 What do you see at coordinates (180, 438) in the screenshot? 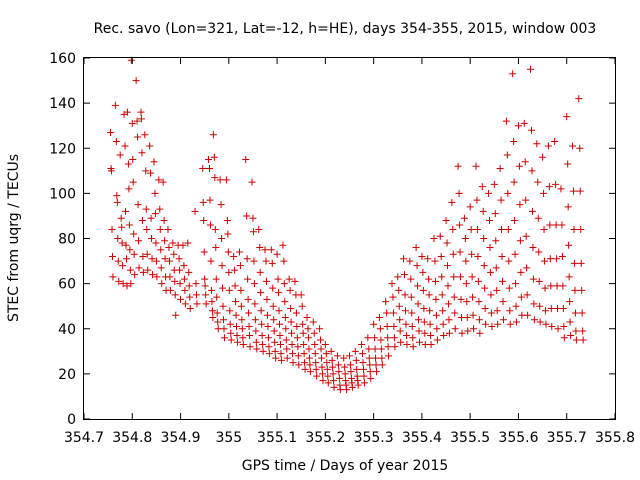
I see `x-tick-label: 354.9` at bounding box center [180, 438].